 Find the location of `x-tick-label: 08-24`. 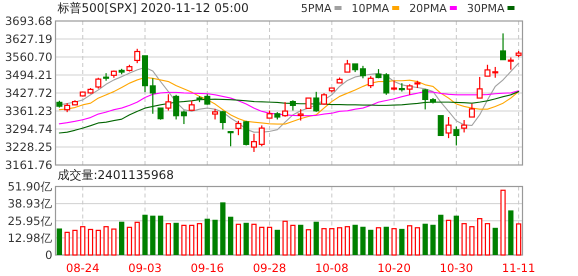

x-tick-label: 08-24 is located at coordinates (83, 268).